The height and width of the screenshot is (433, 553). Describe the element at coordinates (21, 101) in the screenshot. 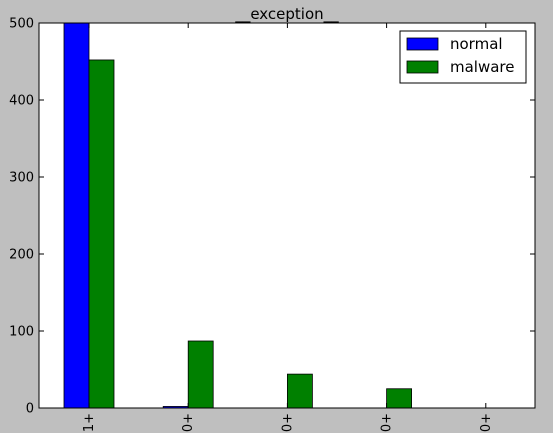

I see `y-tick-label: 400` at that location.